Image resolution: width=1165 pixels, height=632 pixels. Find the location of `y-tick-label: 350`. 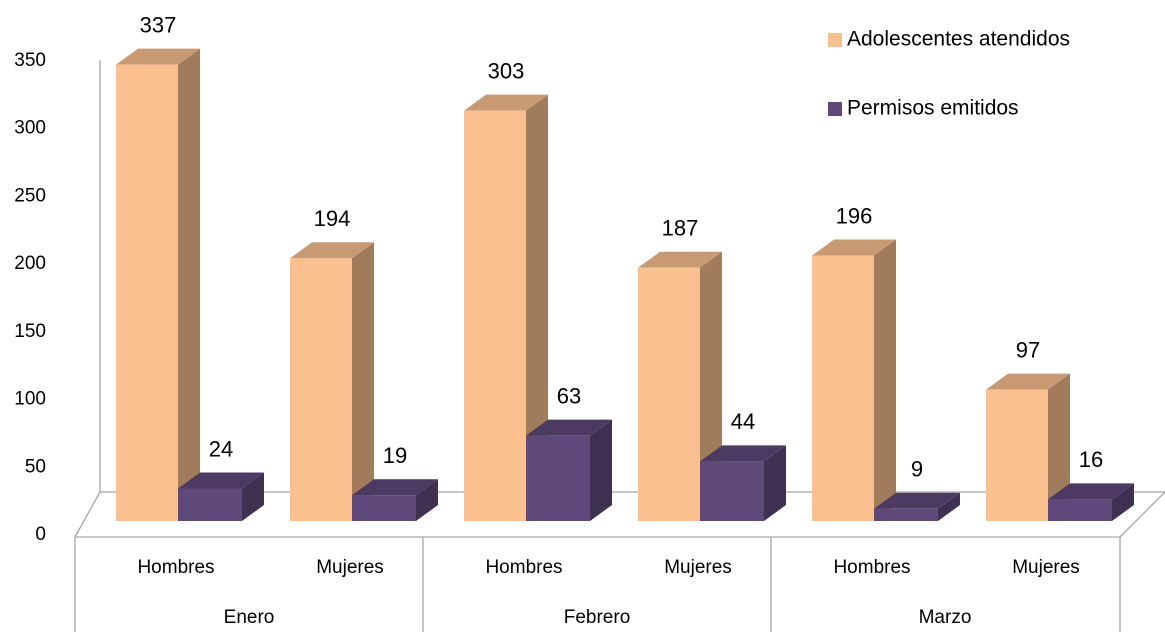

y-tick-label: 350 is located at coordinates (30, 60).